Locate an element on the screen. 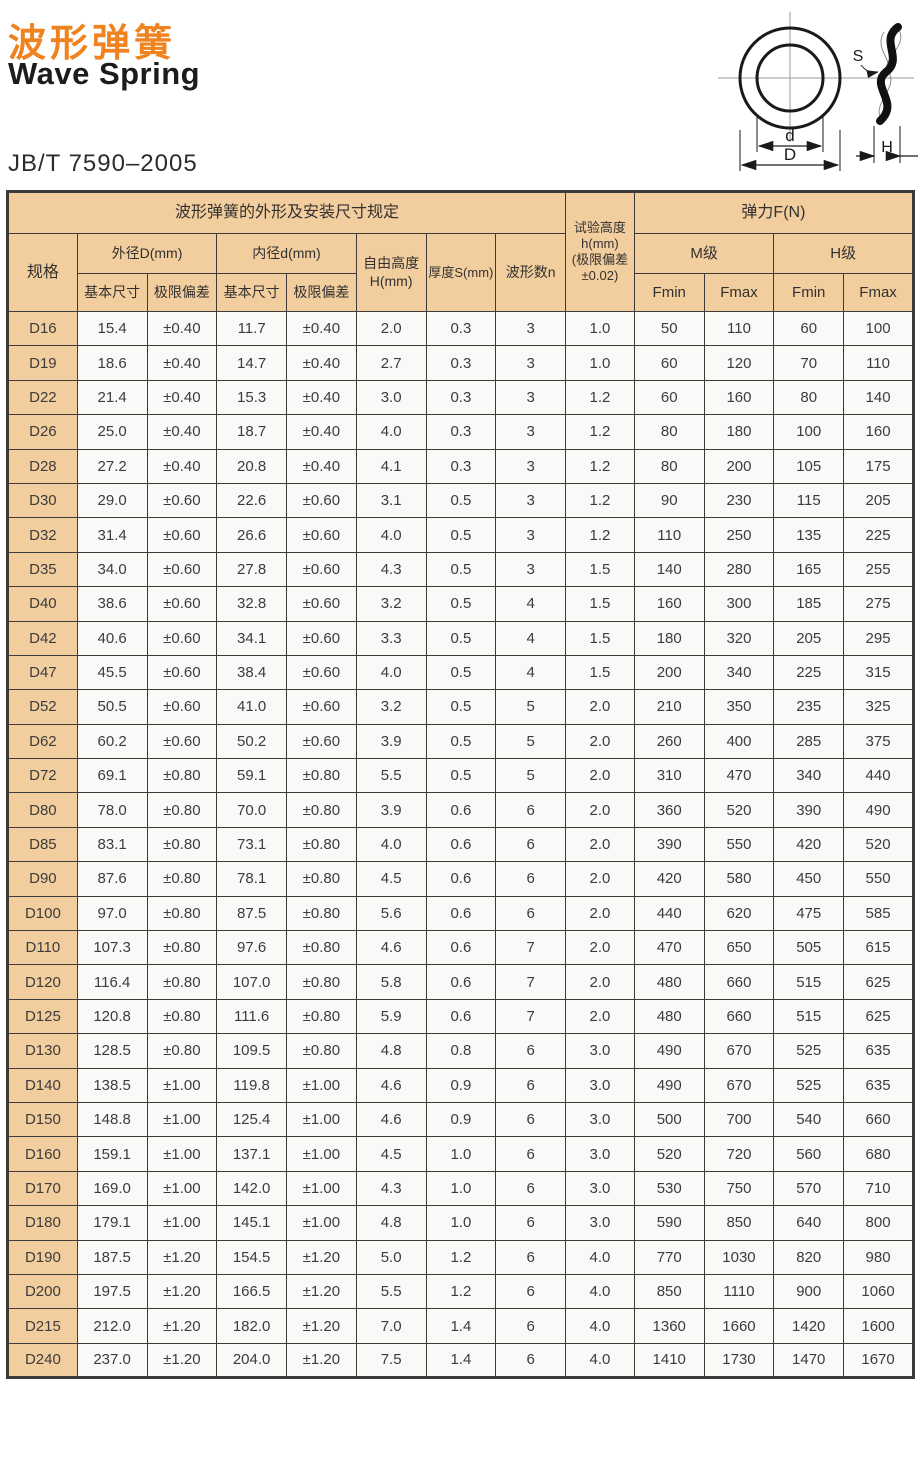  value-cell: 4.5 is located at coordinates (391, 879).